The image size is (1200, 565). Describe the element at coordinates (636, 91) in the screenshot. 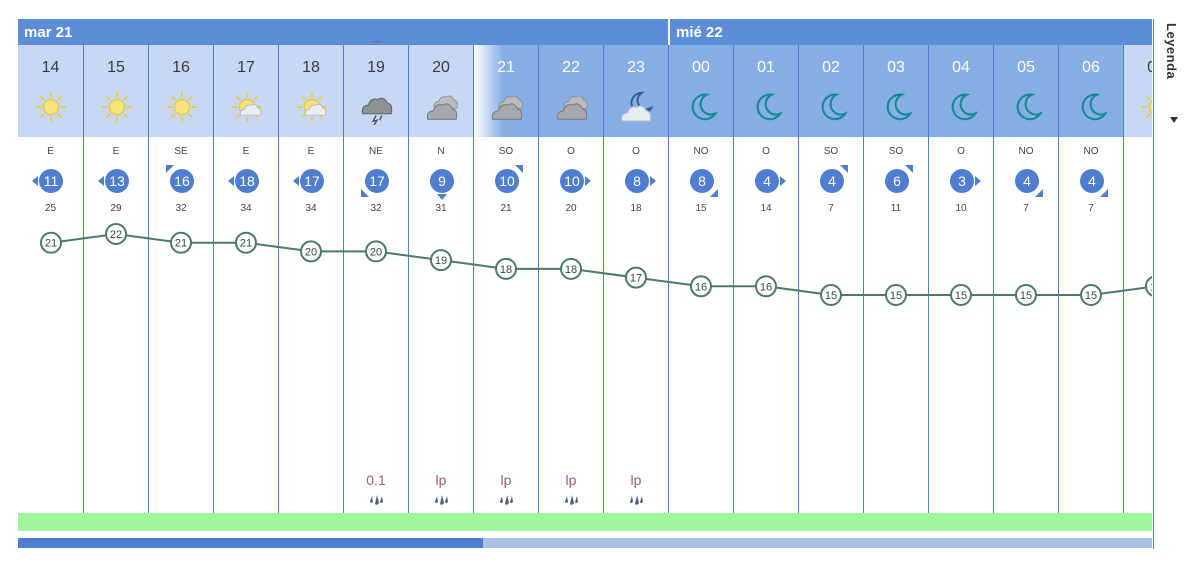

I see `hour-header: 23` at that location.